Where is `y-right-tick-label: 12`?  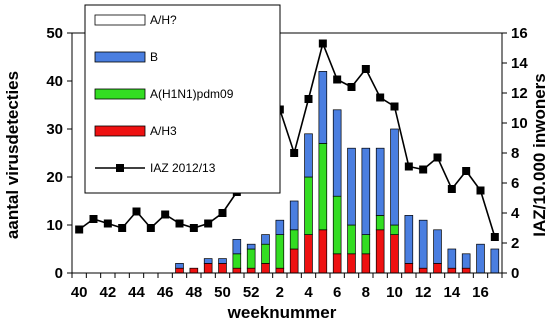
y-right-tick-label: 12 is located at coordinates (519, 93).